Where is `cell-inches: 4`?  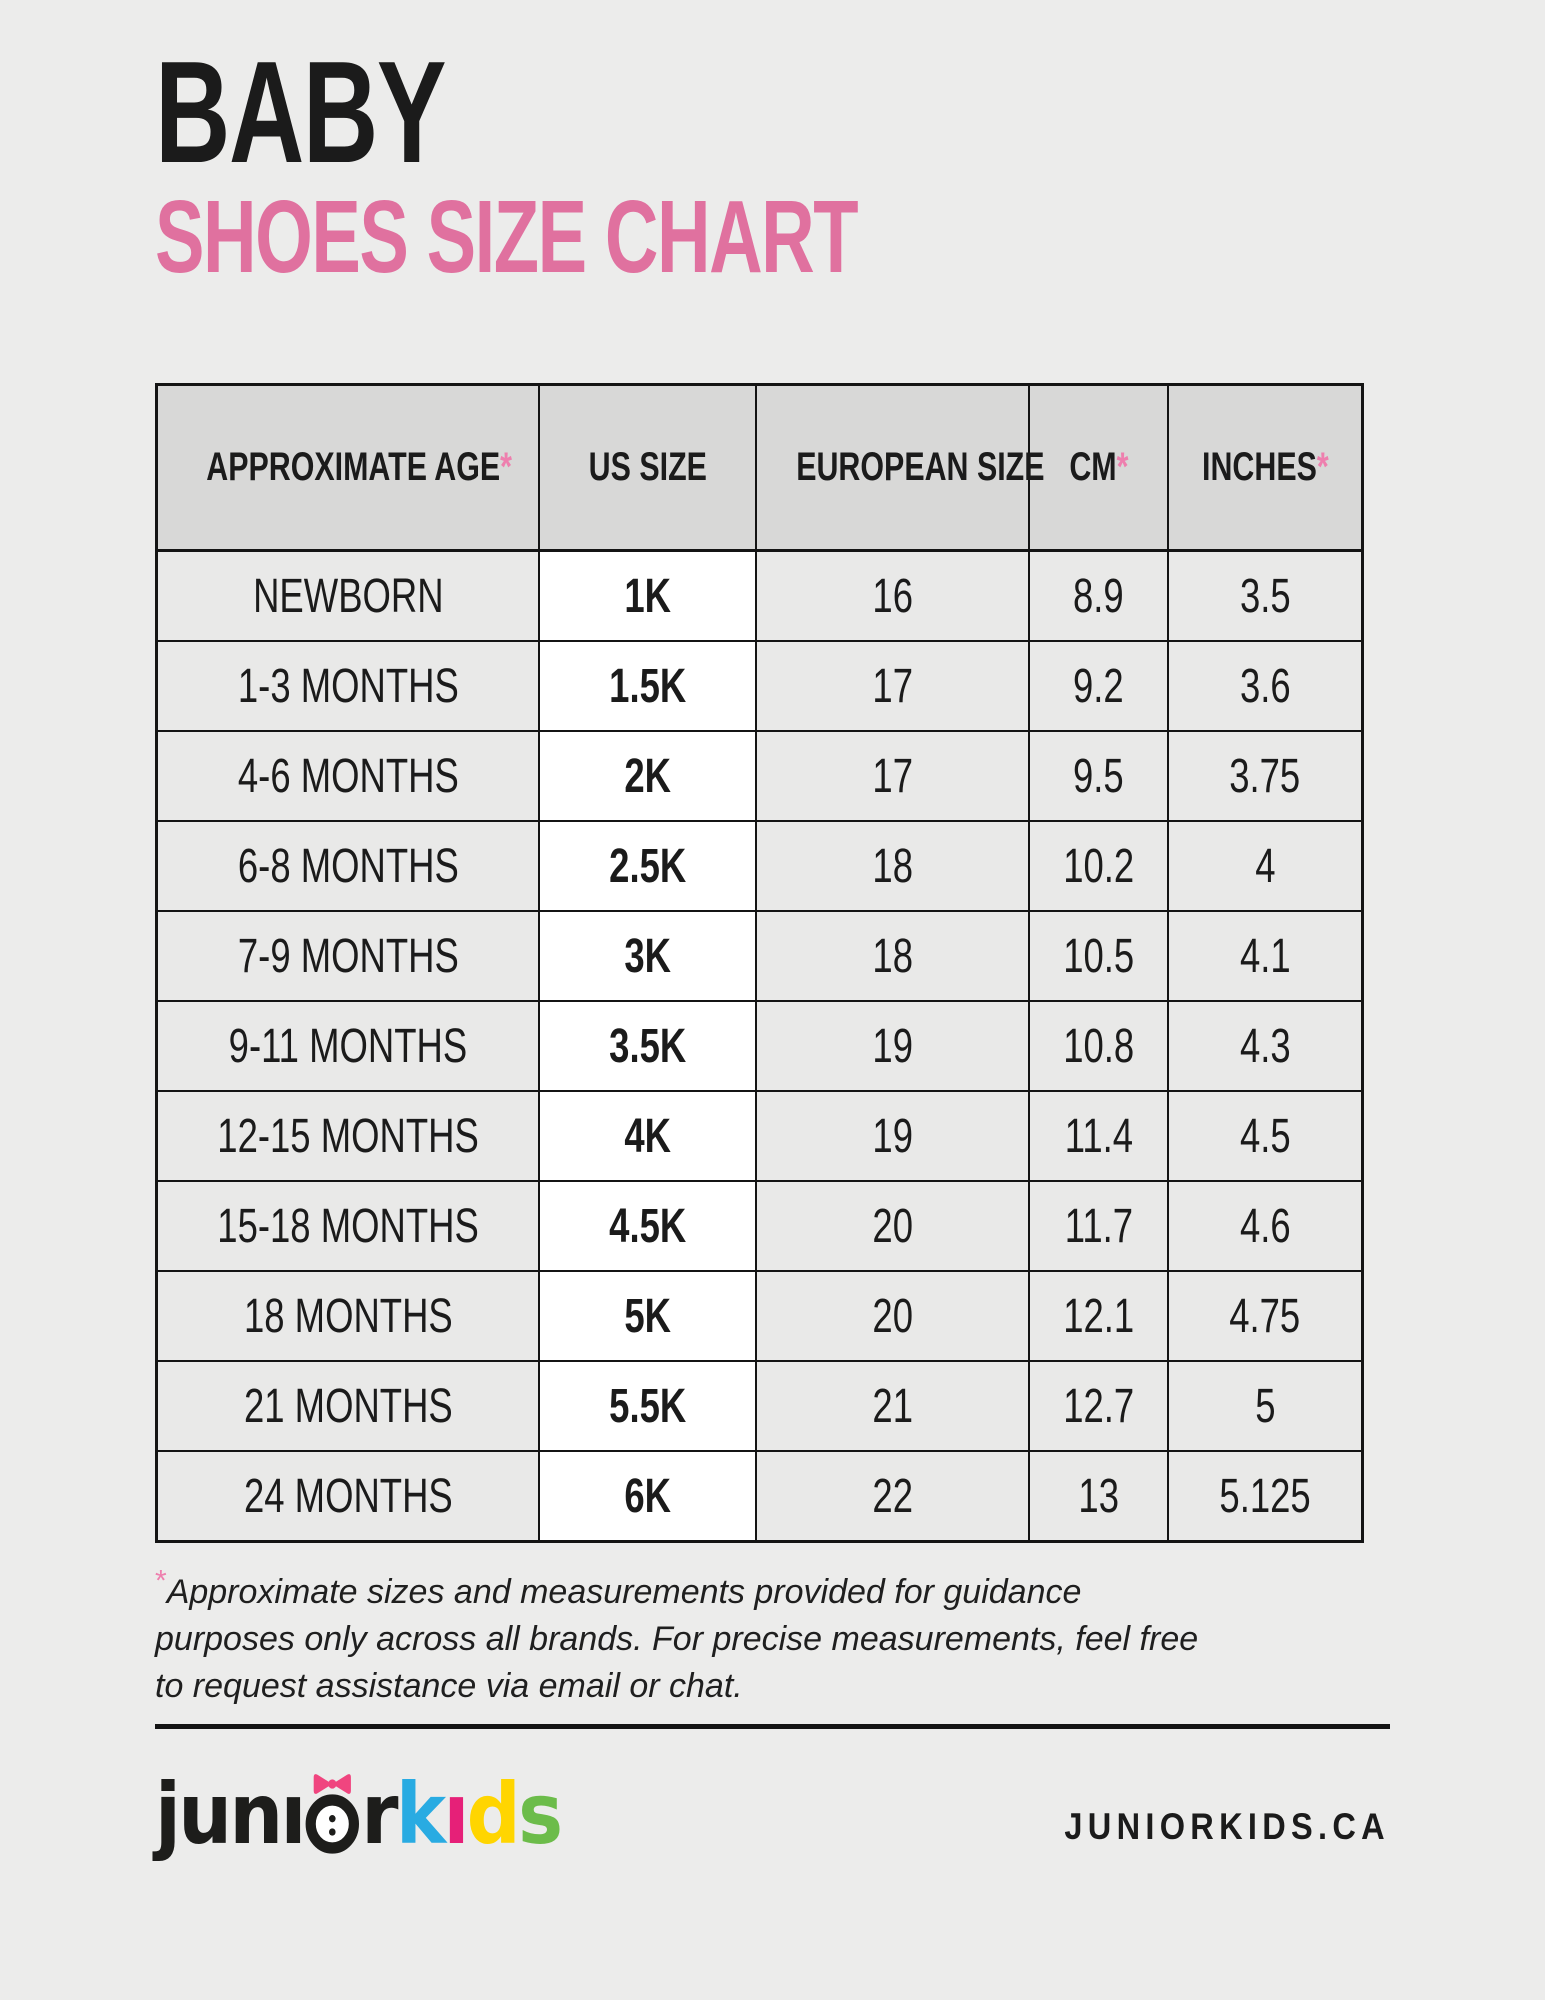
cell-inches: 4 is located at coordinates (1265, 866).